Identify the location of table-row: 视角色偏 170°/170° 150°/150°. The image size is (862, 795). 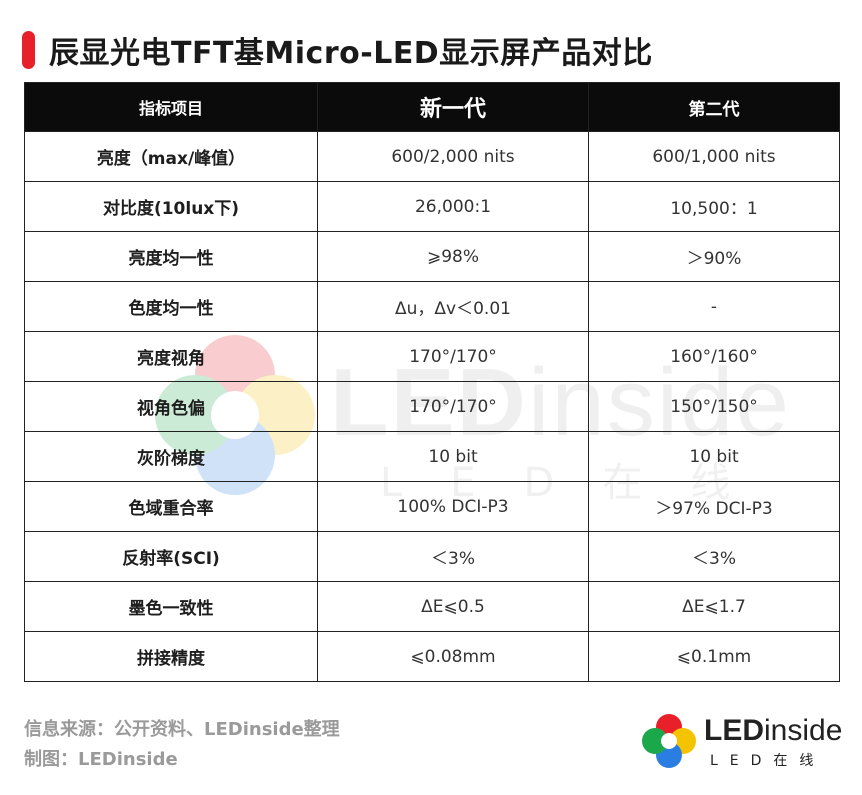
(432, 406).